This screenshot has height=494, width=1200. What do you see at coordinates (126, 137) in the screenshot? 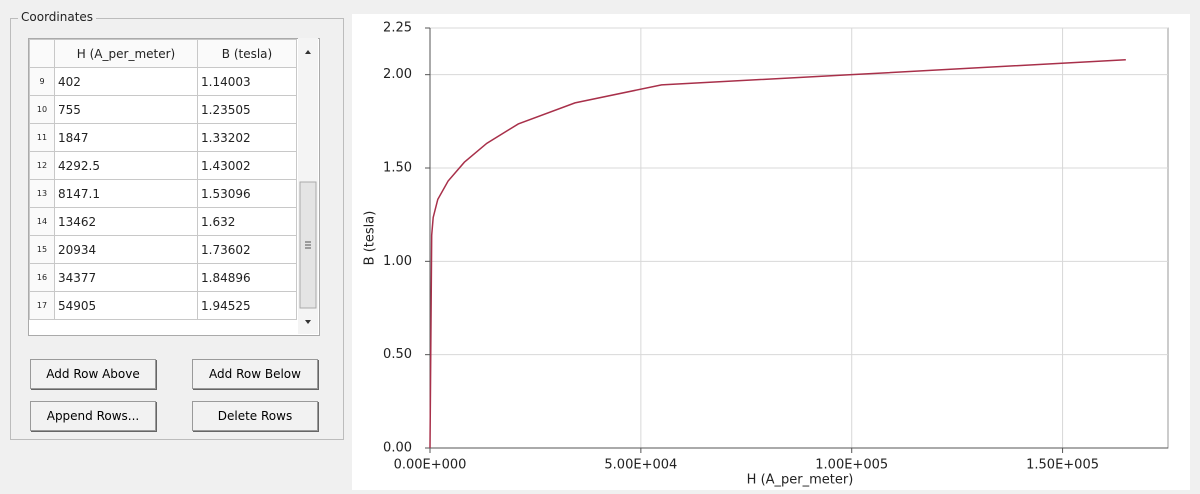
I see `table-cell: 1847` at bounding box center [126, 137].